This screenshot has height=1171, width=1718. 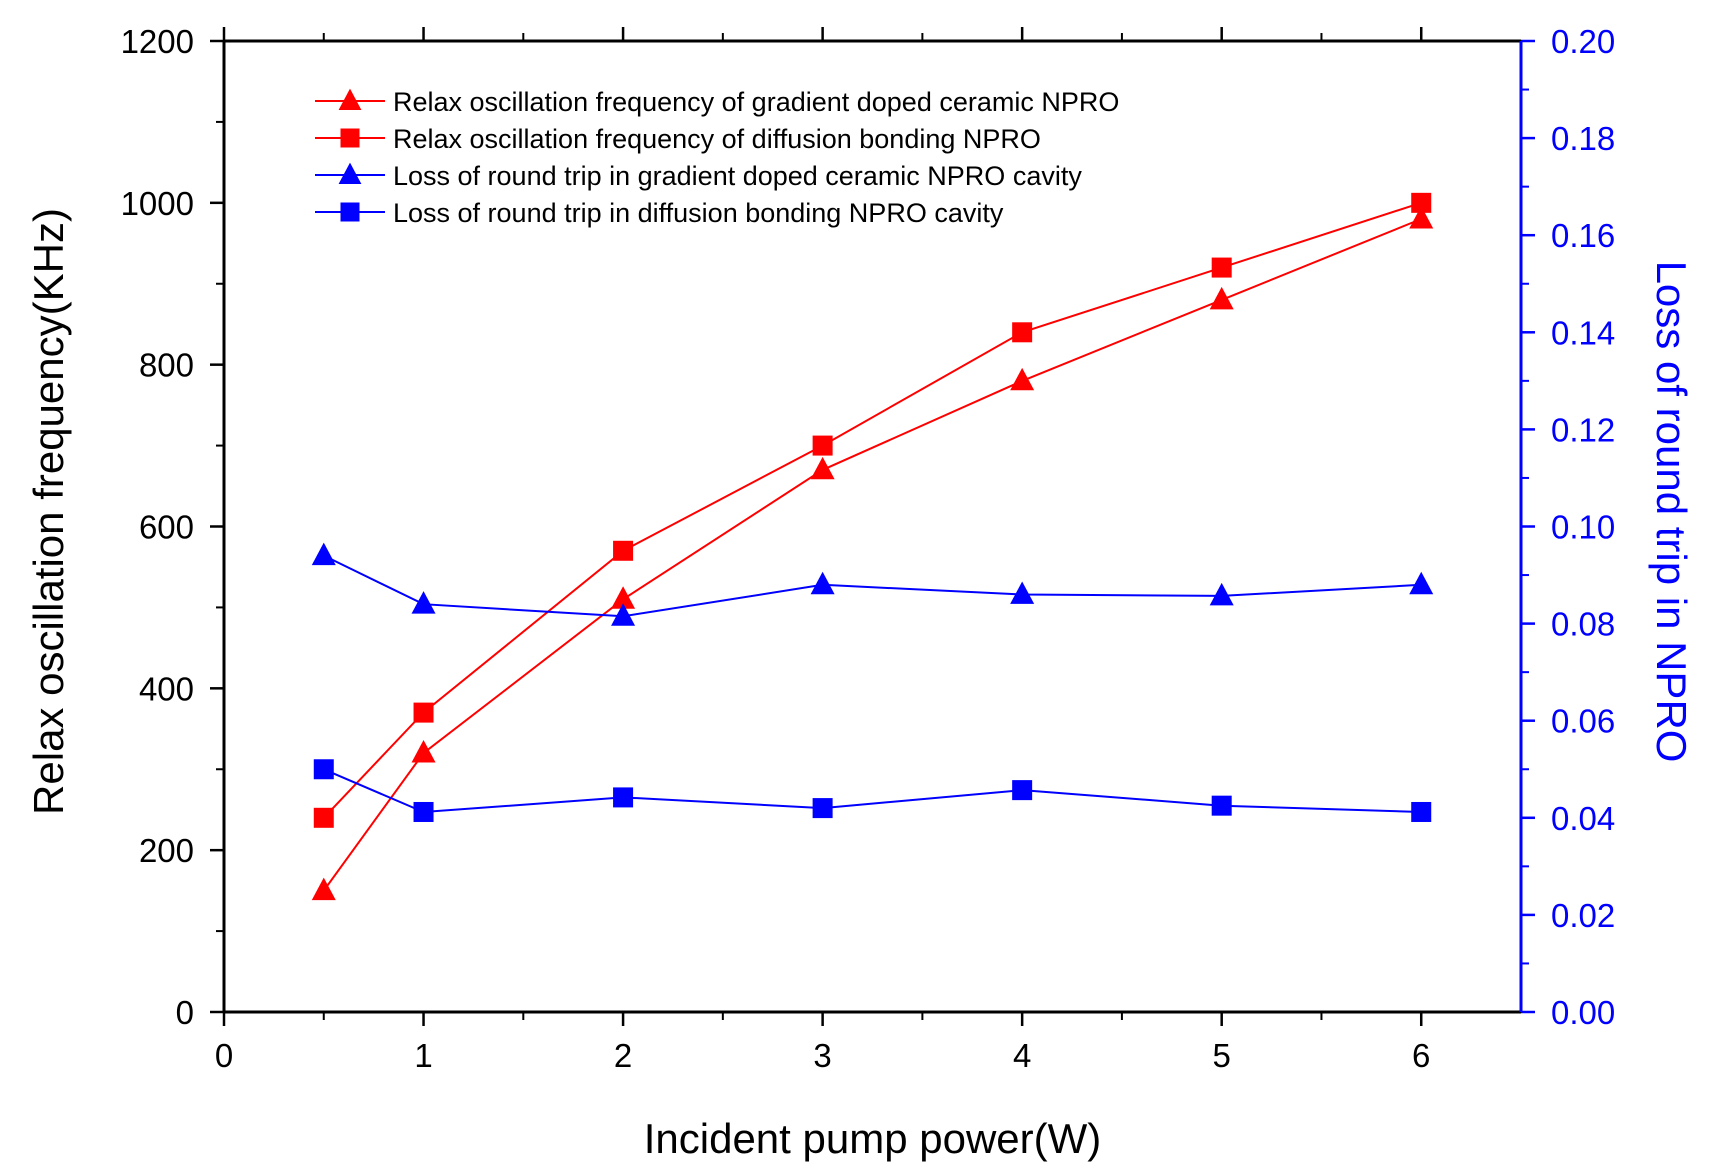 What do you see at coordinates (166, 527) in the screenshot?
I see `y-tick-label: 600` at bounding box center [166, 527].